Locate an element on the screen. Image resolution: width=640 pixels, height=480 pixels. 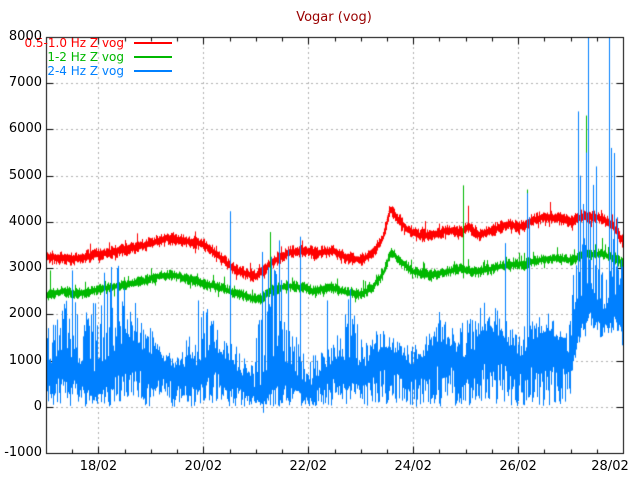
legend-item-band3: 2-4 Hz Z vog is located at coordinates (86, 71).